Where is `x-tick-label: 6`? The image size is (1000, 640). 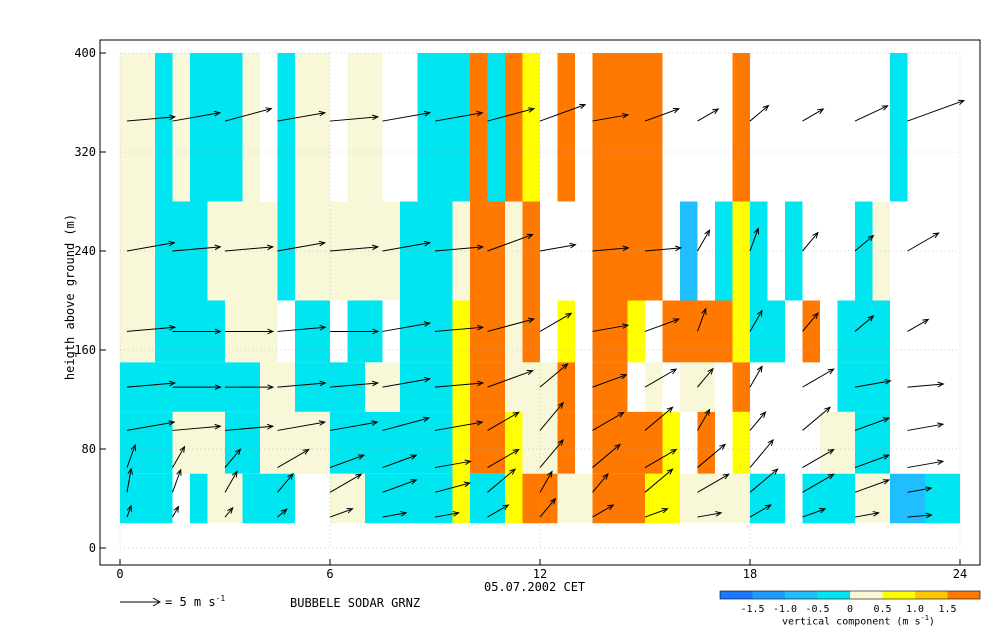 x-tick-label: 6 is located at coordinates (329, 574).